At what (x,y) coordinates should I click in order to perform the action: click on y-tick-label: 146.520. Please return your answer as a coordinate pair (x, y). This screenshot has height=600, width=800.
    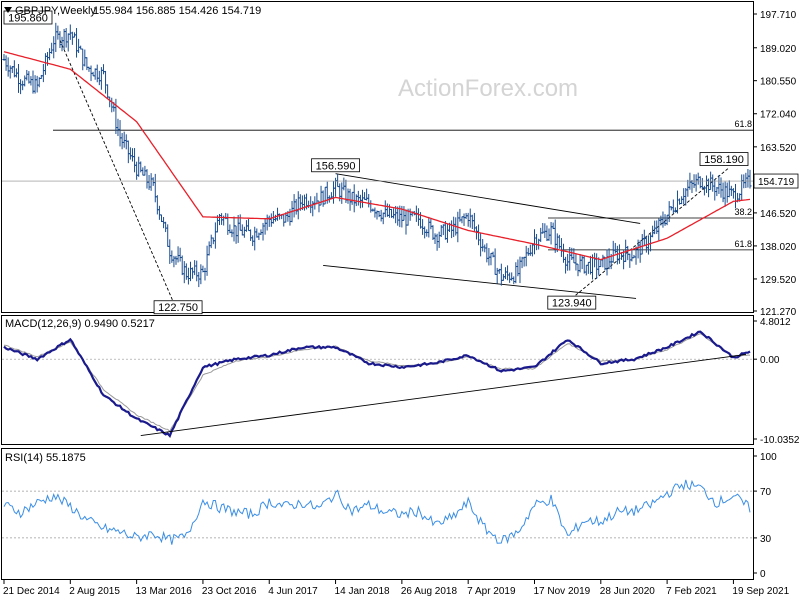
    Looking at the image, I should click on (778, 214).